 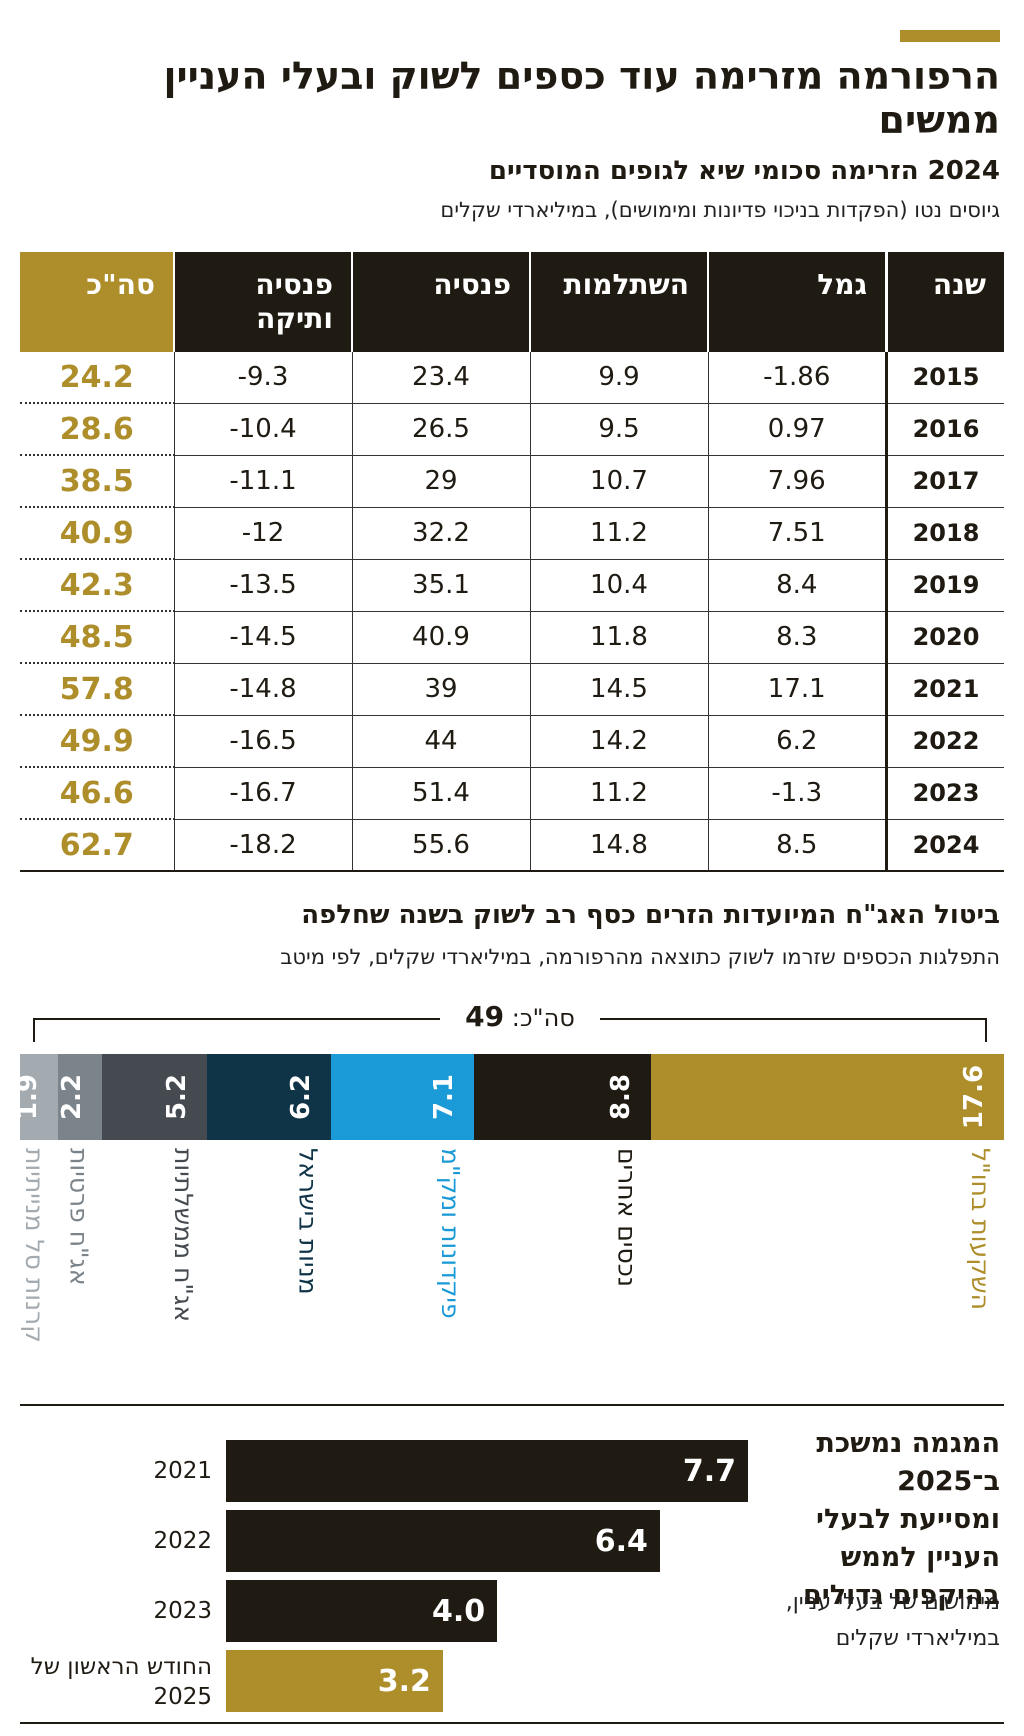 I want to click on stack-category-label: פיקדונות ומק"מ, so click(x=456, y=1298).